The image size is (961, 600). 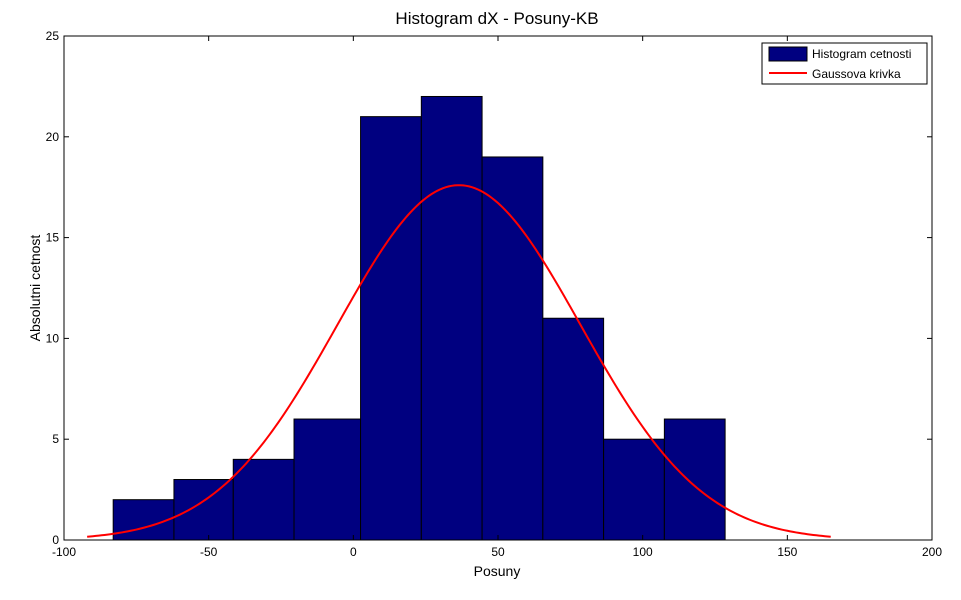 I want to click on legend-histogram-swatch, so click(x=788, y=54).